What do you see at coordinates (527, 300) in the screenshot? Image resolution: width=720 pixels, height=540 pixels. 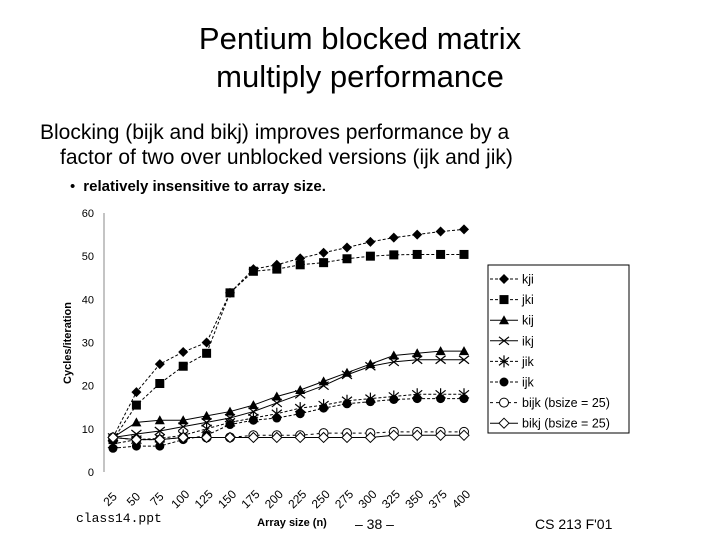 I see `legend-label: jki` at bounding box center [527, 300].